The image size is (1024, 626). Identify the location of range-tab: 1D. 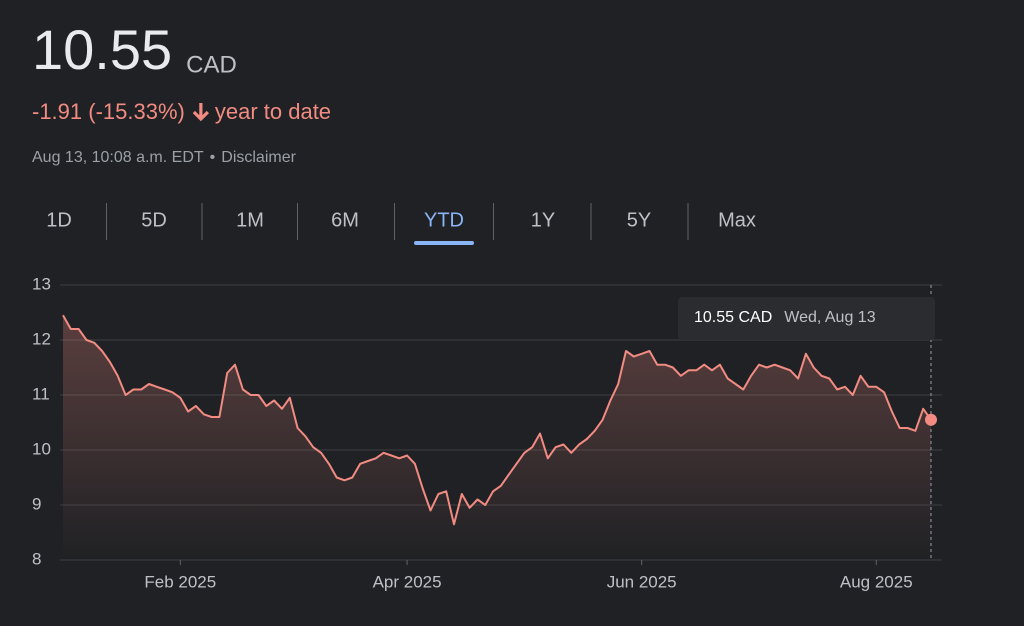
(59, 220).